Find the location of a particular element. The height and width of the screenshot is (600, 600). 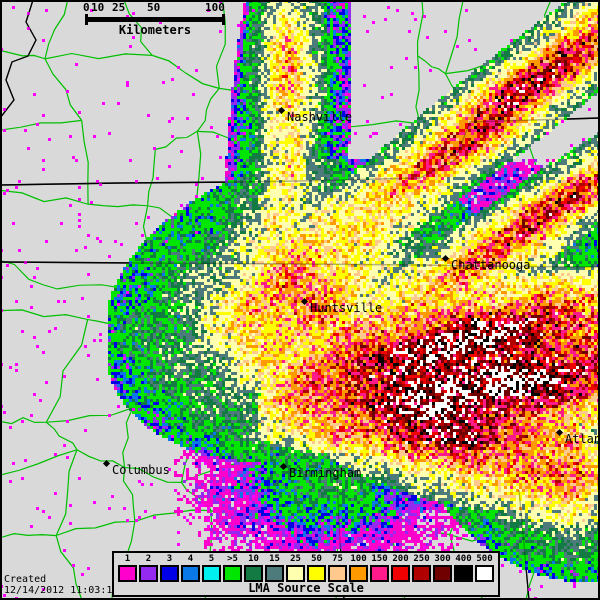

legend-label-11: 100 is located at coordinates (358, 559).